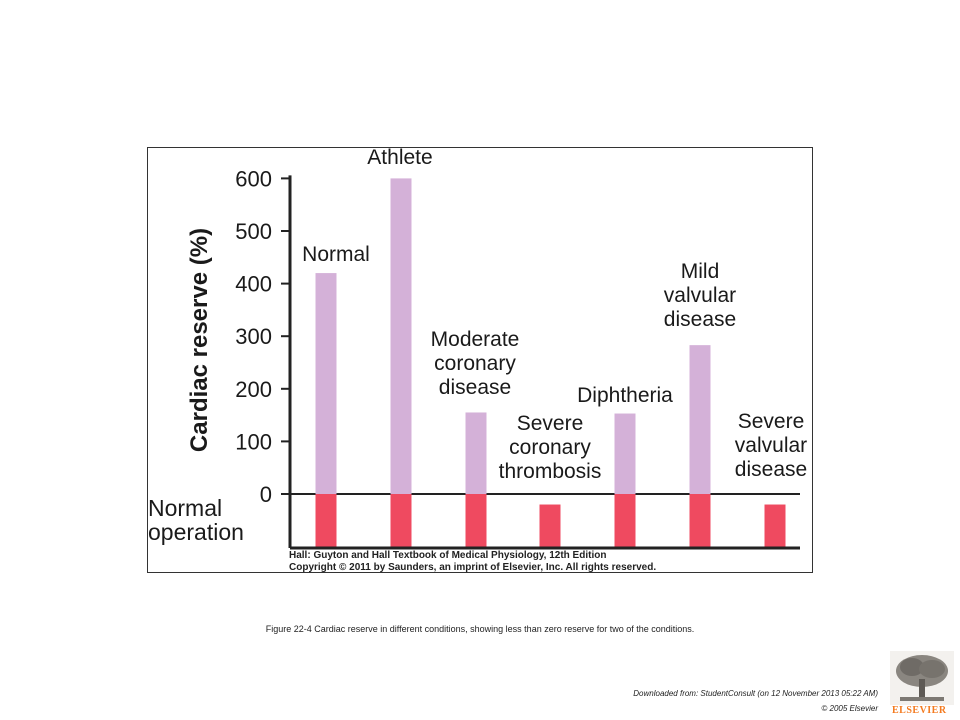 This screenshot has height=720, width=960. What do you see at coordinates (919, 710) in the screenshot?
I see `elsevier-logo-text: ELSEVIER` at bounding box center [919, 710].